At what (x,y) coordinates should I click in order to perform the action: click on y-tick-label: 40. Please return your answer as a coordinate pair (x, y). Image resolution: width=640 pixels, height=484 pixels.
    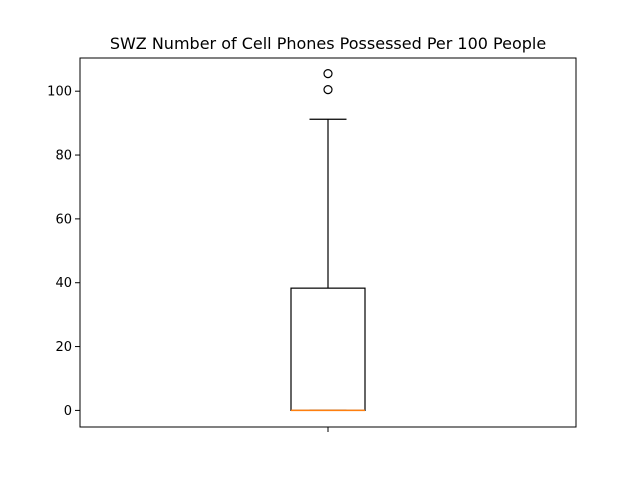
    Looking at the image, I should click on (63, 283).